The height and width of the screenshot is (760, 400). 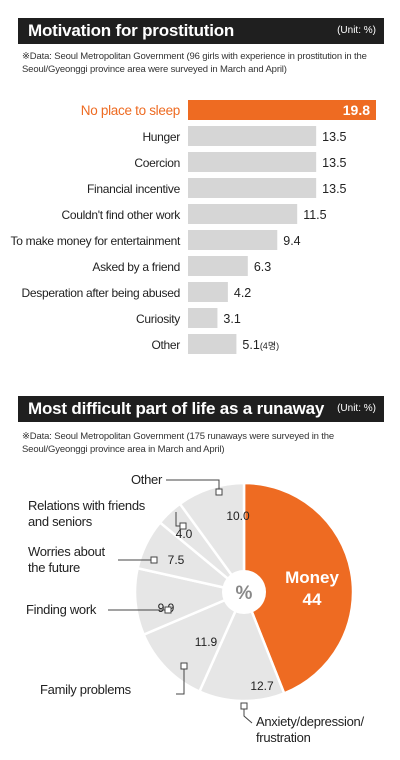 What do you see at coordinates (334, 163) in the screenshot?
I see `bar-value-label-2: 13.5` at bounding box center [334, 163].